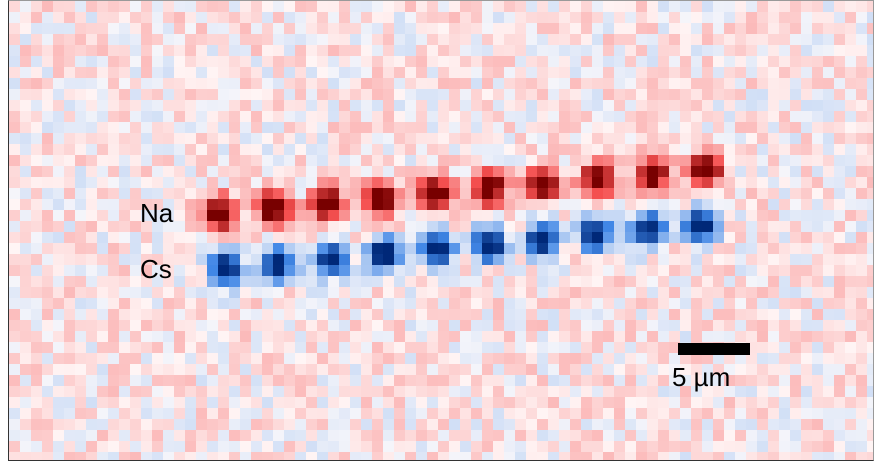 This screenshot has width=875, height=464. Describe the element at coordinates (701, 377) in the screenshot. I see `scale-bar-label: 5 µm` at that location.